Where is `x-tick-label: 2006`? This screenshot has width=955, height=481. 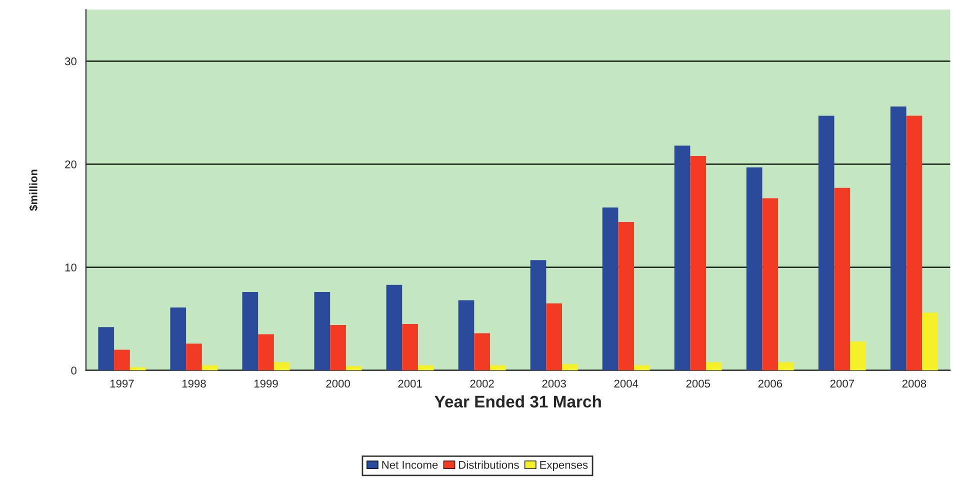
x-tick-label: 2006 is located at coordinates (770, 384).